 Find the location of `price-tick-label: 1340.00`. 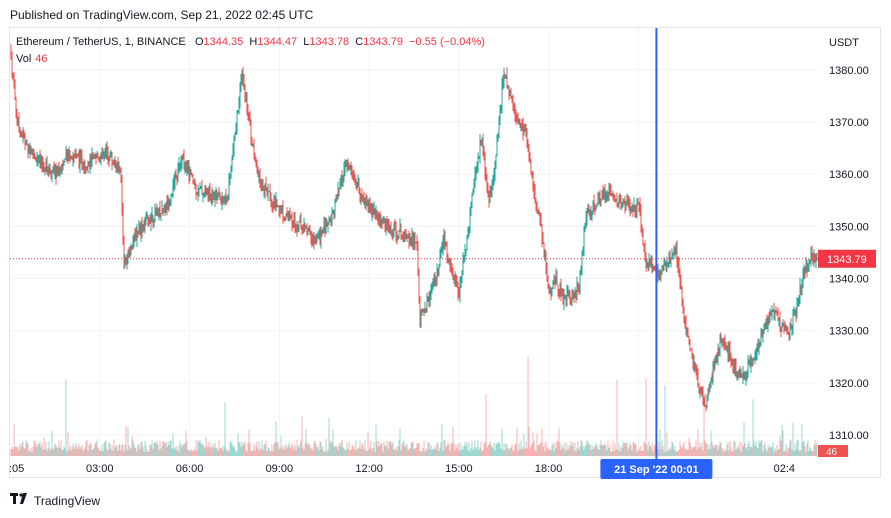

price-tick-label: 1340.00 is located at coordinates (849, 280).